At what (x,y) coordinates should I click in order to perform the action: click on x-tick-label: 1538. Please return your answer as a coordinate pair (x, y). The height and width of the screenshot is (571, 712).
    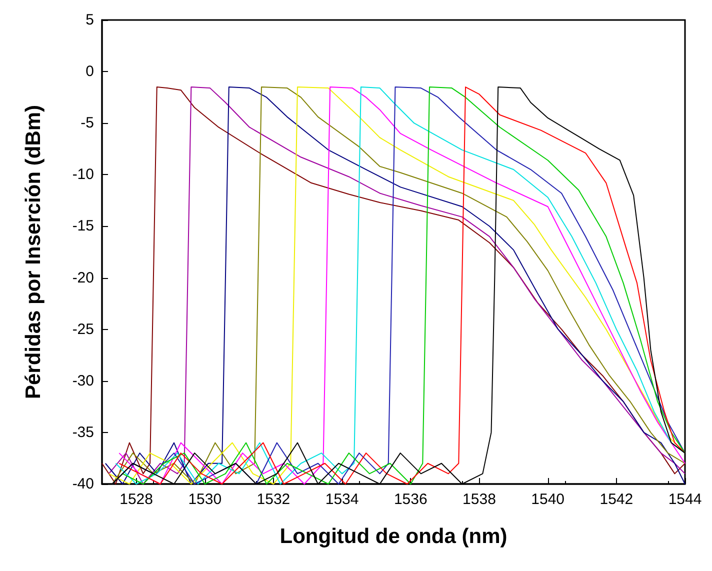
    Looking at the image, I should click on (479, 499).